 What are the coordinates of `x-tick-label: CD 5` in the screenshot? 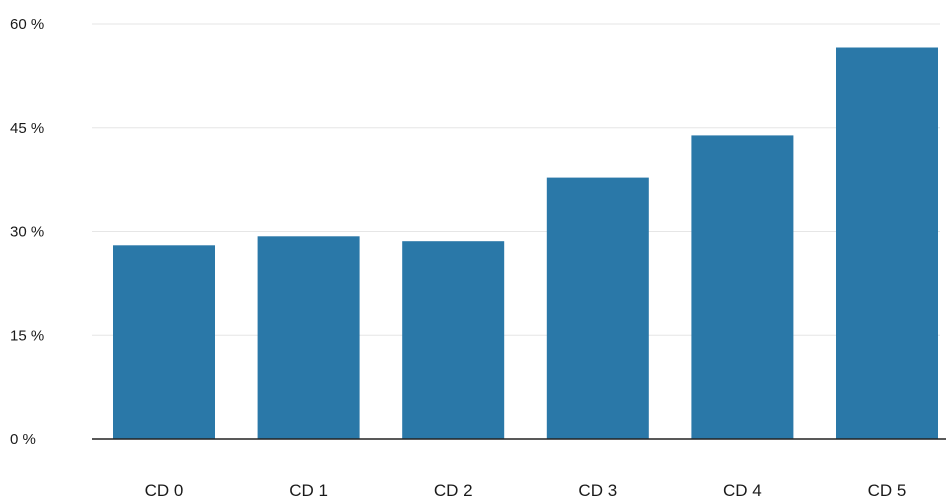 It's located at (887, 489).